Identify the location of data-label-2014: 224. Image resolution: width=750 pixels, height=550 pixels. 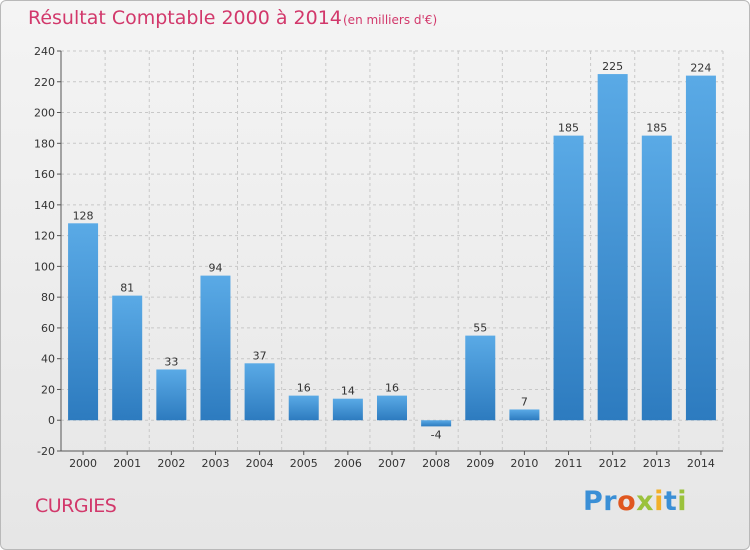
(700, 68).